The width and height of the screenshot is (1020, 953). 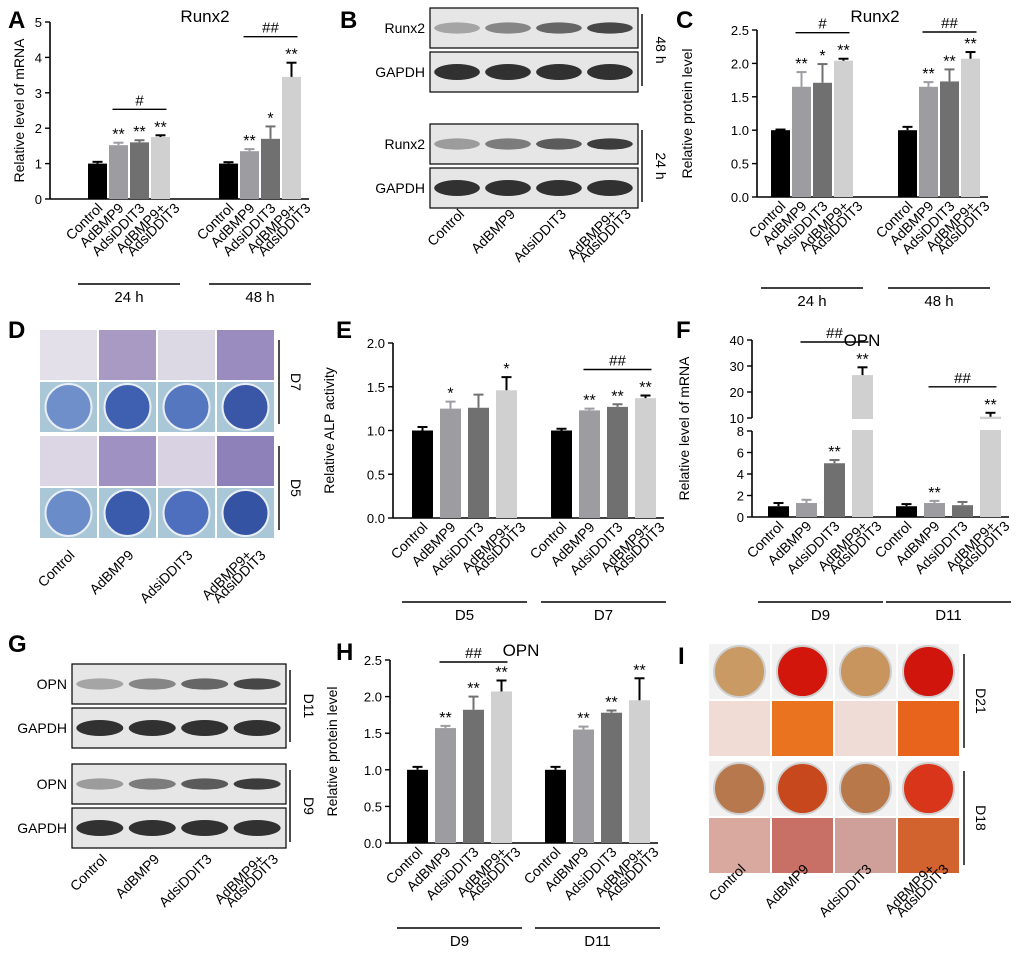 What do you see at coordinates (19, 110) in the screenshot?
I see `y-axis-label: Relative level of mRNA` at bounding box center [19, 110].